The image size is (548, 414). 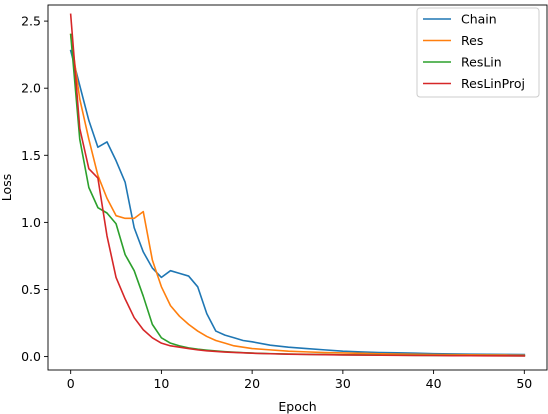 I want to click on y-tick-label: 1.5, so click(x=31, y=155).